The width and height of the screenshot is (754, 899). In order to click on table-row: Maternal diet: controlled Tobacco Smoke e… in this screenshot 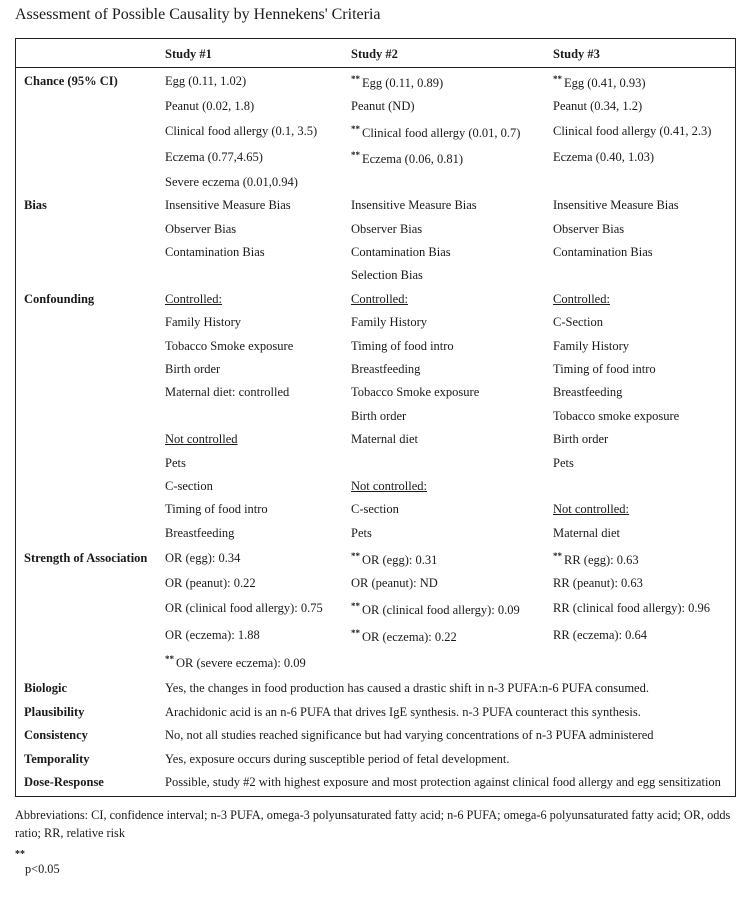, I will do `click(375, 394)`.